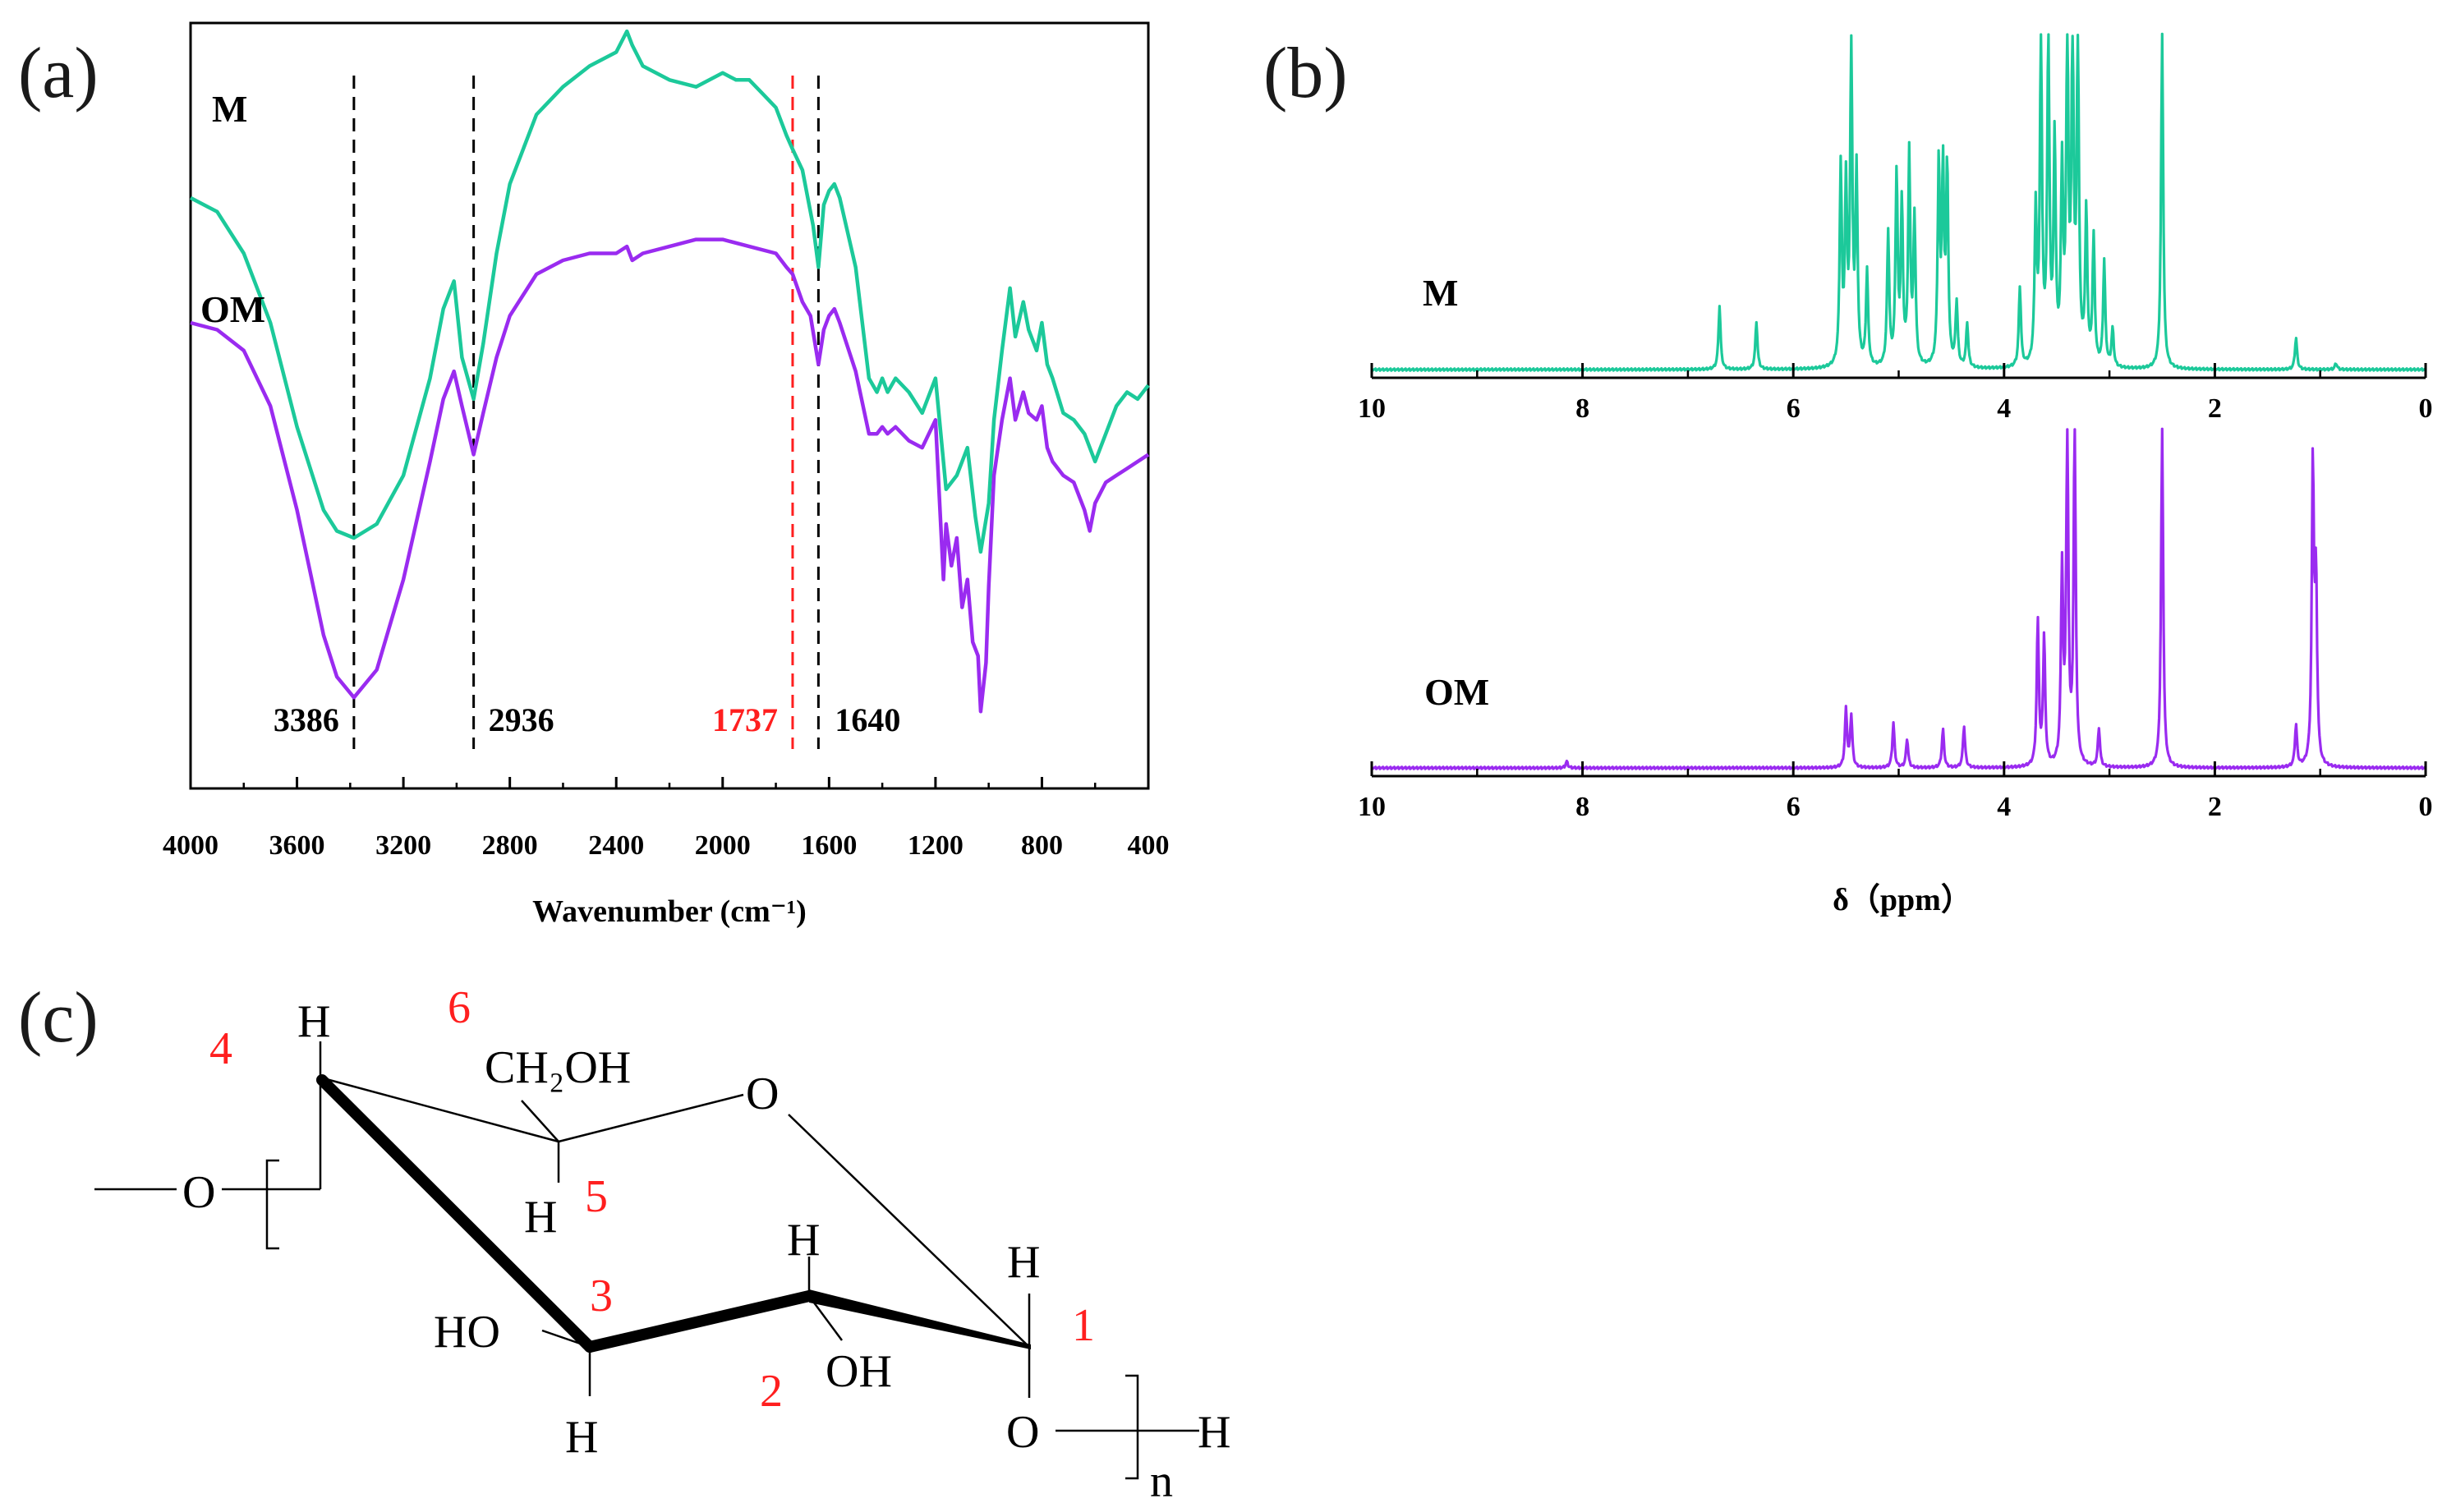 Image resolution: width=2456 pixels, height=1512 pixels. What do you see at coordinates (297, 845) in the screenshot?
I see `ftir-tick-label-3600: 3600` at bounding box center [297, 845].